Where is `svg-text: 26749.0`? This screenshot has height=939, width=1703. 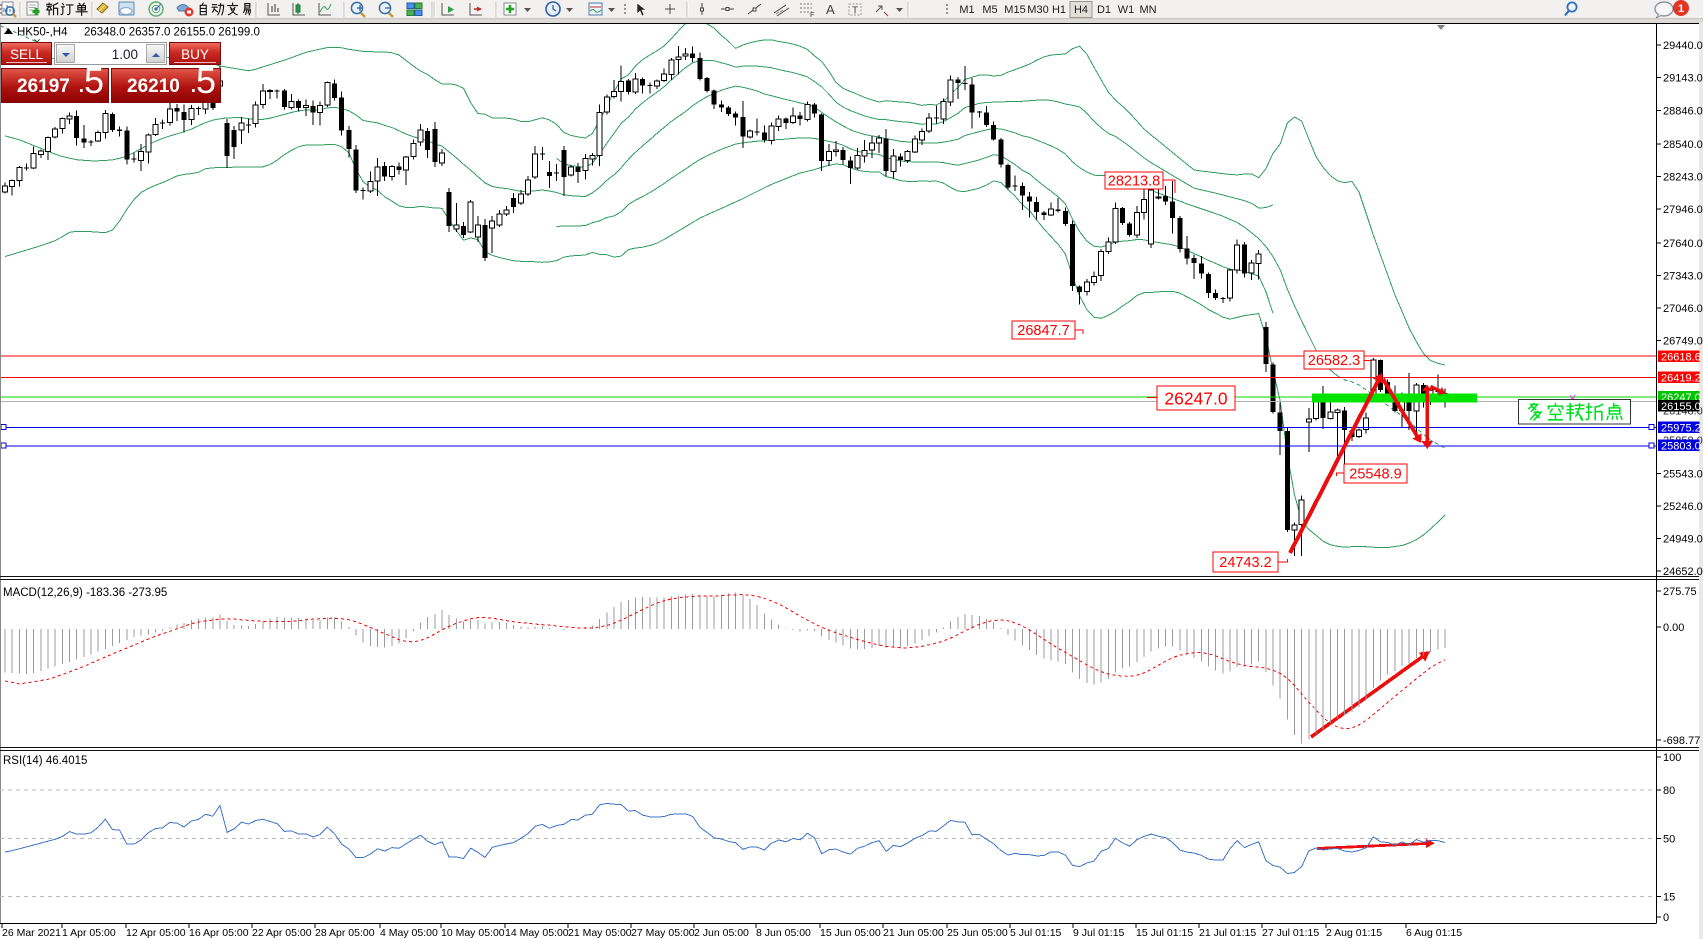 svg-text: 26749.0 is located at coordinates (1683, 342).